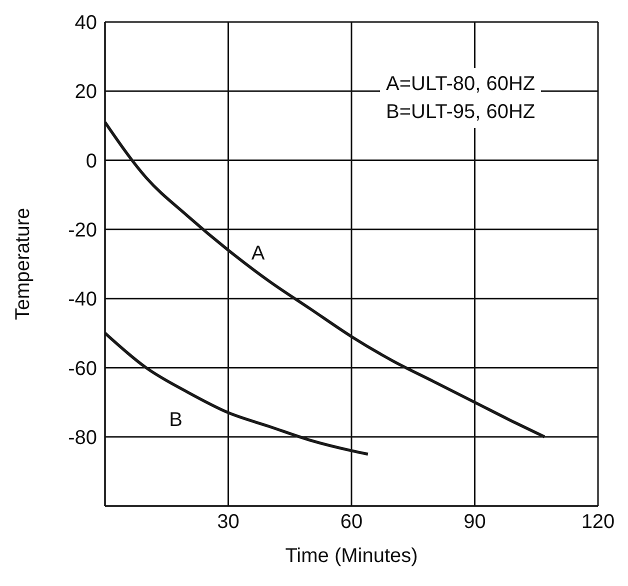  What do you see at coordinates (85, 23) in the screenshot?
I see `y-tick-label: 40` at bounding box center [85, 23].